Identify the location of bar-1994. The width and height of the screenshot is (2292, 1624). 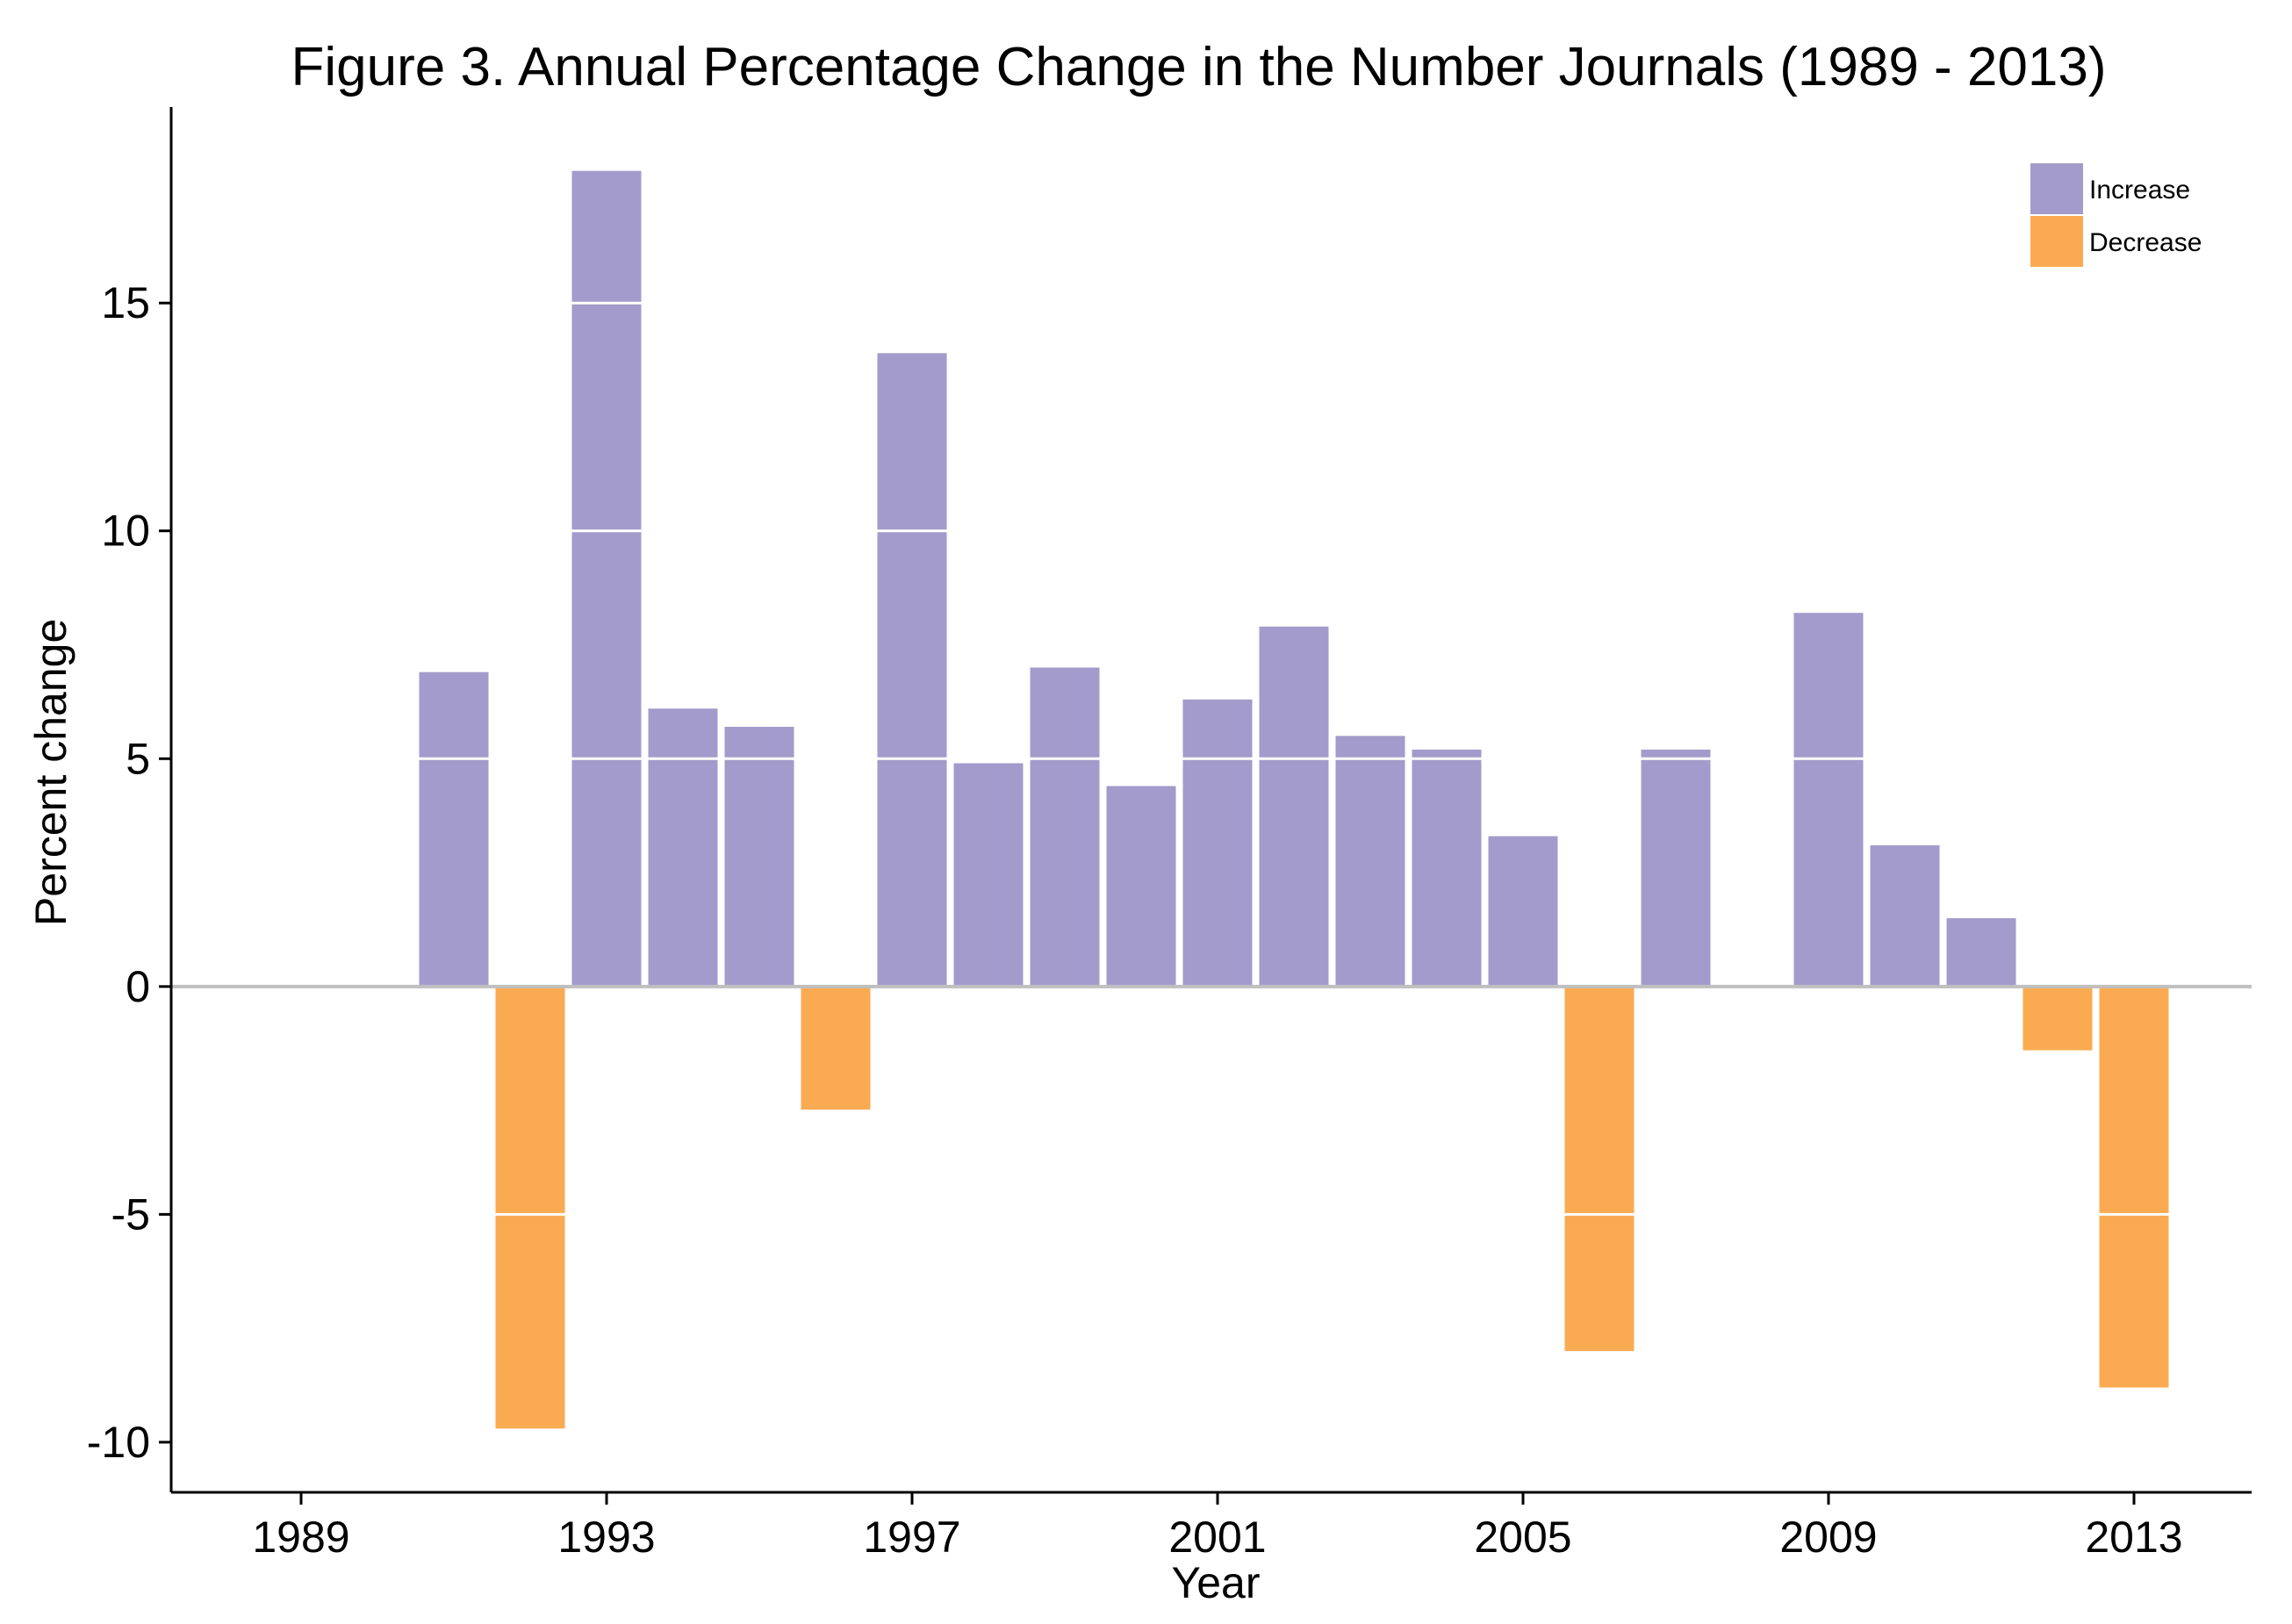
(683, 848).